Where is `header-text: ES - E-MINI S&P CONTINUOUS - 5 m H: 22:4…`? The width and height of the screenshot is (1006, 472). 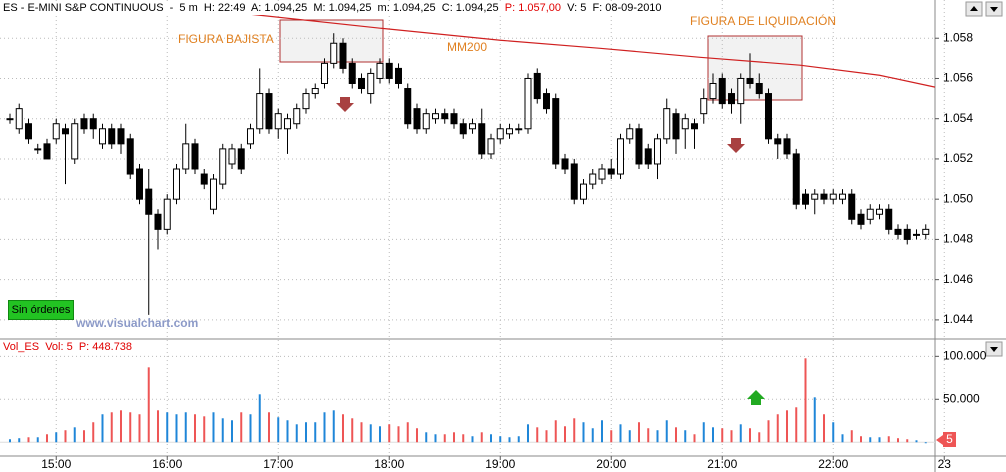 header-text: ES - E-MINI S&P CONTINUOUS - 5 m H: 22:4… is located at coordinates (251, 8).